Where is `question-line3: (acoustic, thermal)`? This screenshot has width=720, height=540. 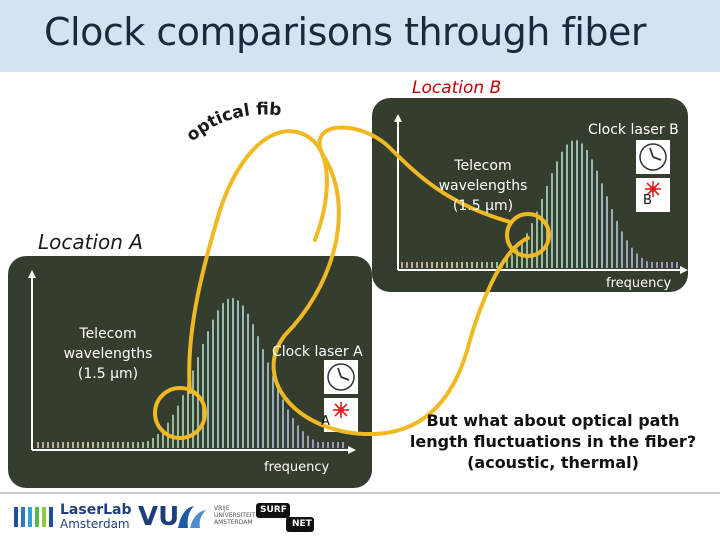 question-line3: (acoustic, thermal) is located at coordinates (553, 462).